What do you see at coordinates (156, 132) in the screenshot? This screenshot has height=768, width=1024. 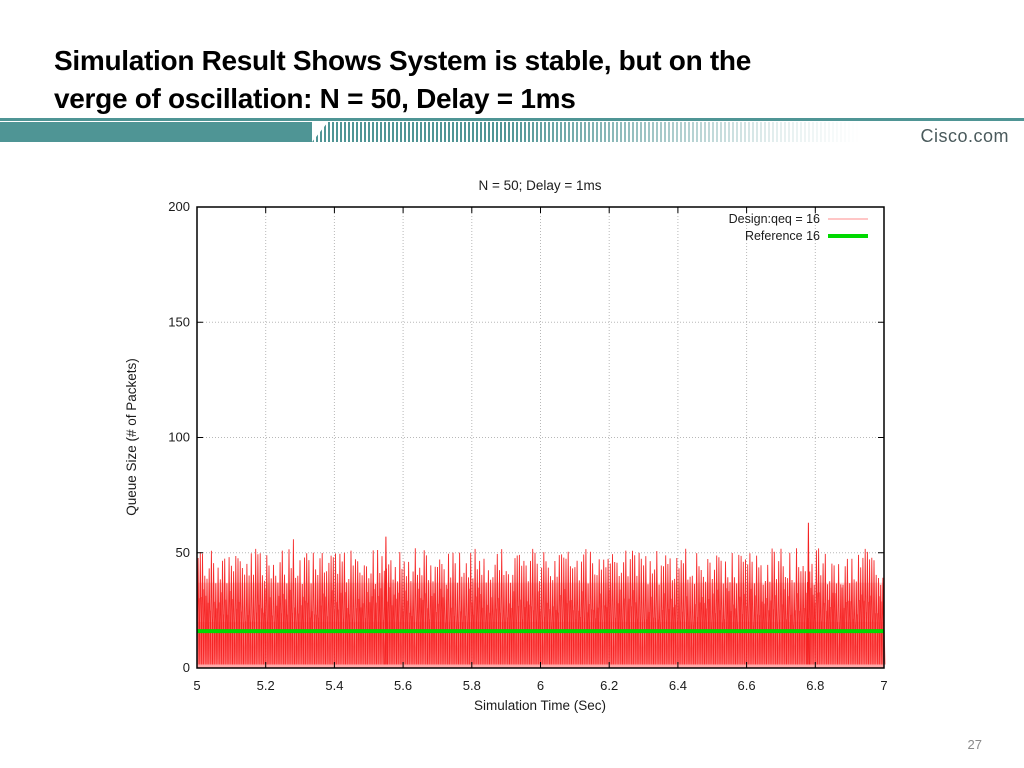 I see `header-bar-solid` at bounding box center [156, 132].